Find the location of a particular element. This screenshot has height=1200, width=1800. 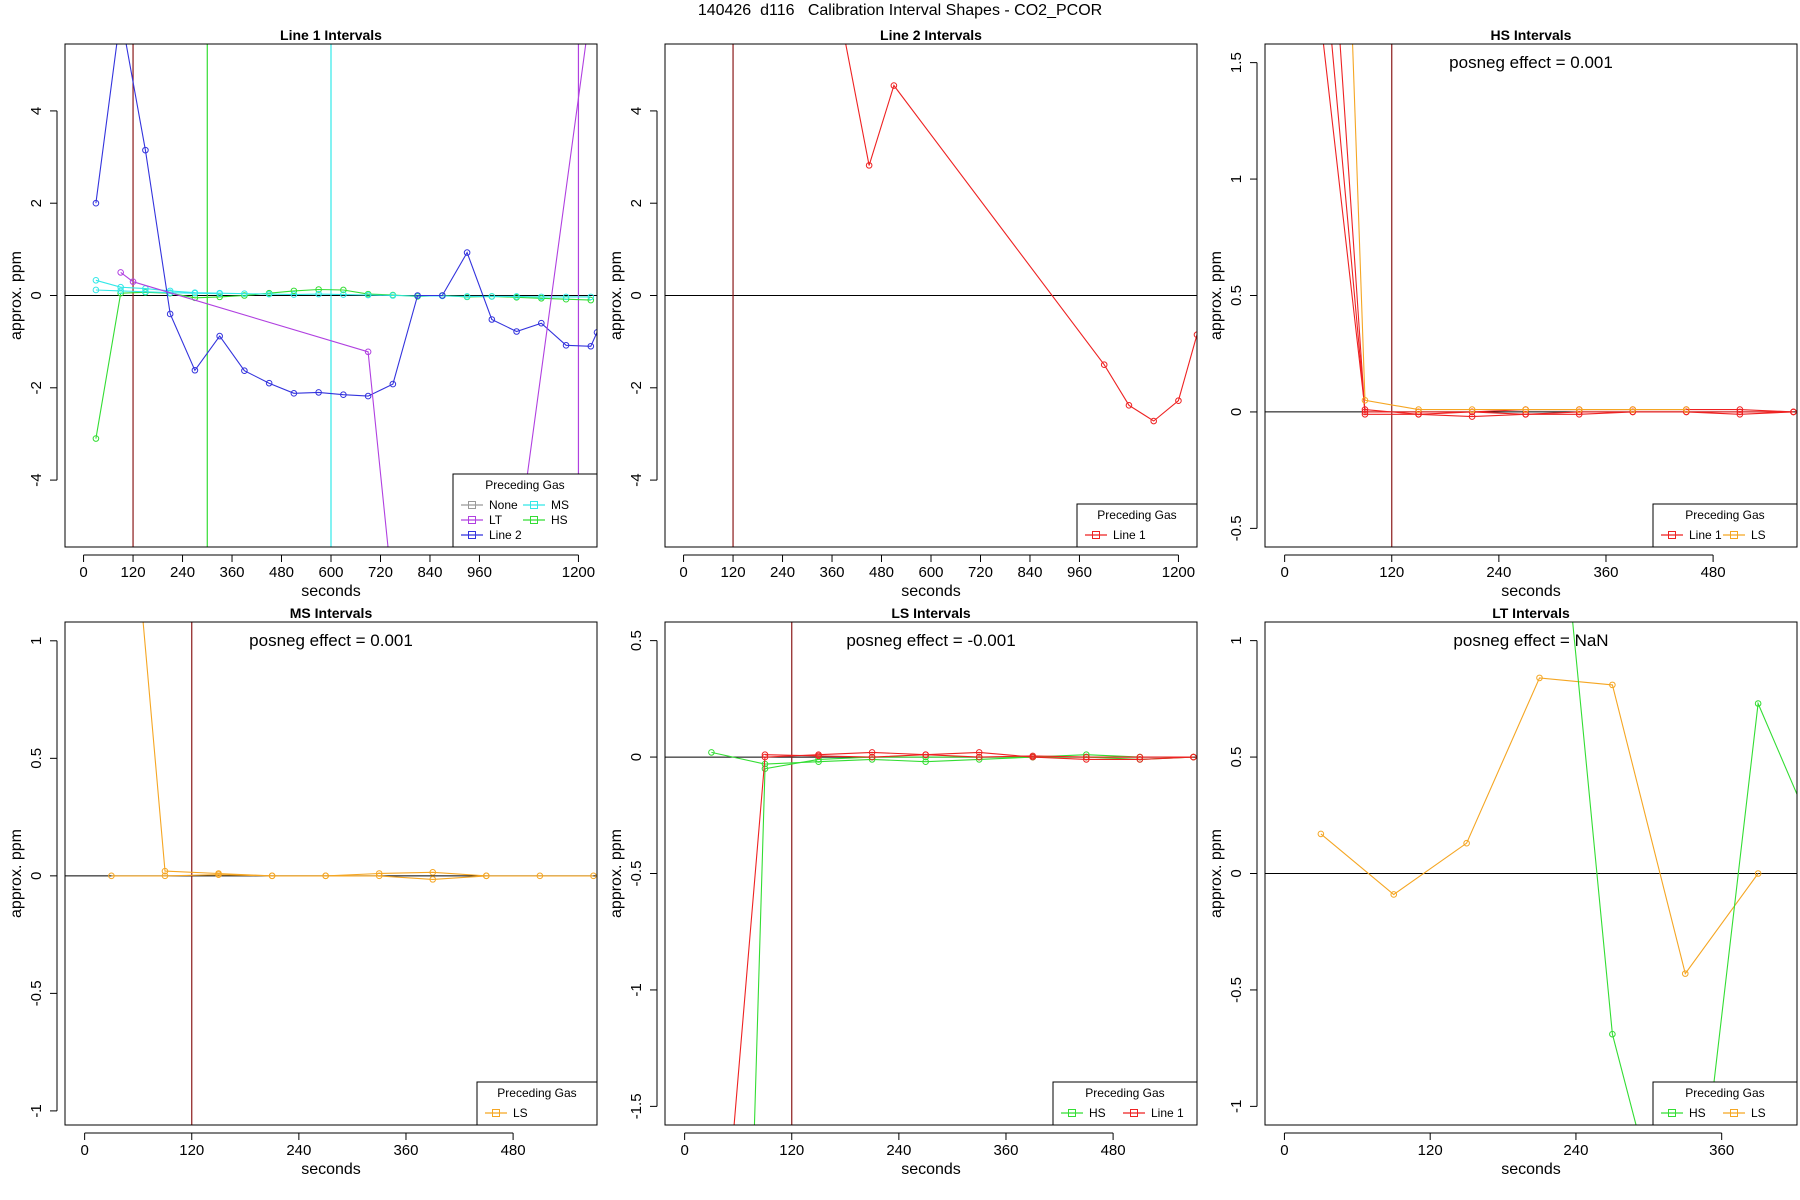

x-tick-label: 360 is located at coordinates (1005, 1150).